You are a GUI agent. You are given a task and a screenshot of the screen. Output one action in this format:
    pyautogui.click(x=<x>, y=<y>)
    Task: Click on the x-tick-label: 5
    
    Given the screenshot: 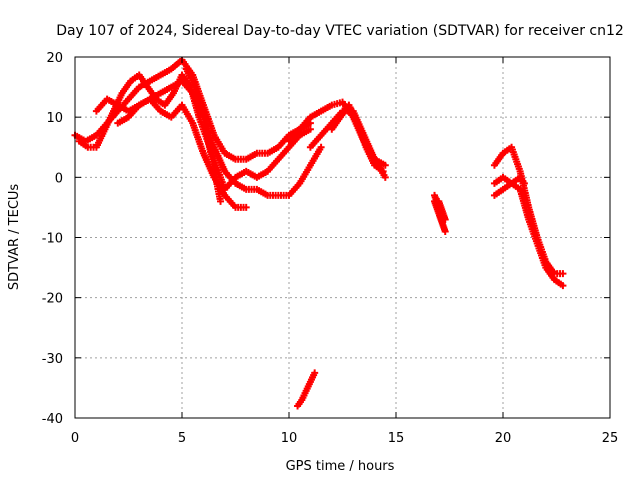 What is the action you would take?
    pyautogui.click(x=182, y=438)
    